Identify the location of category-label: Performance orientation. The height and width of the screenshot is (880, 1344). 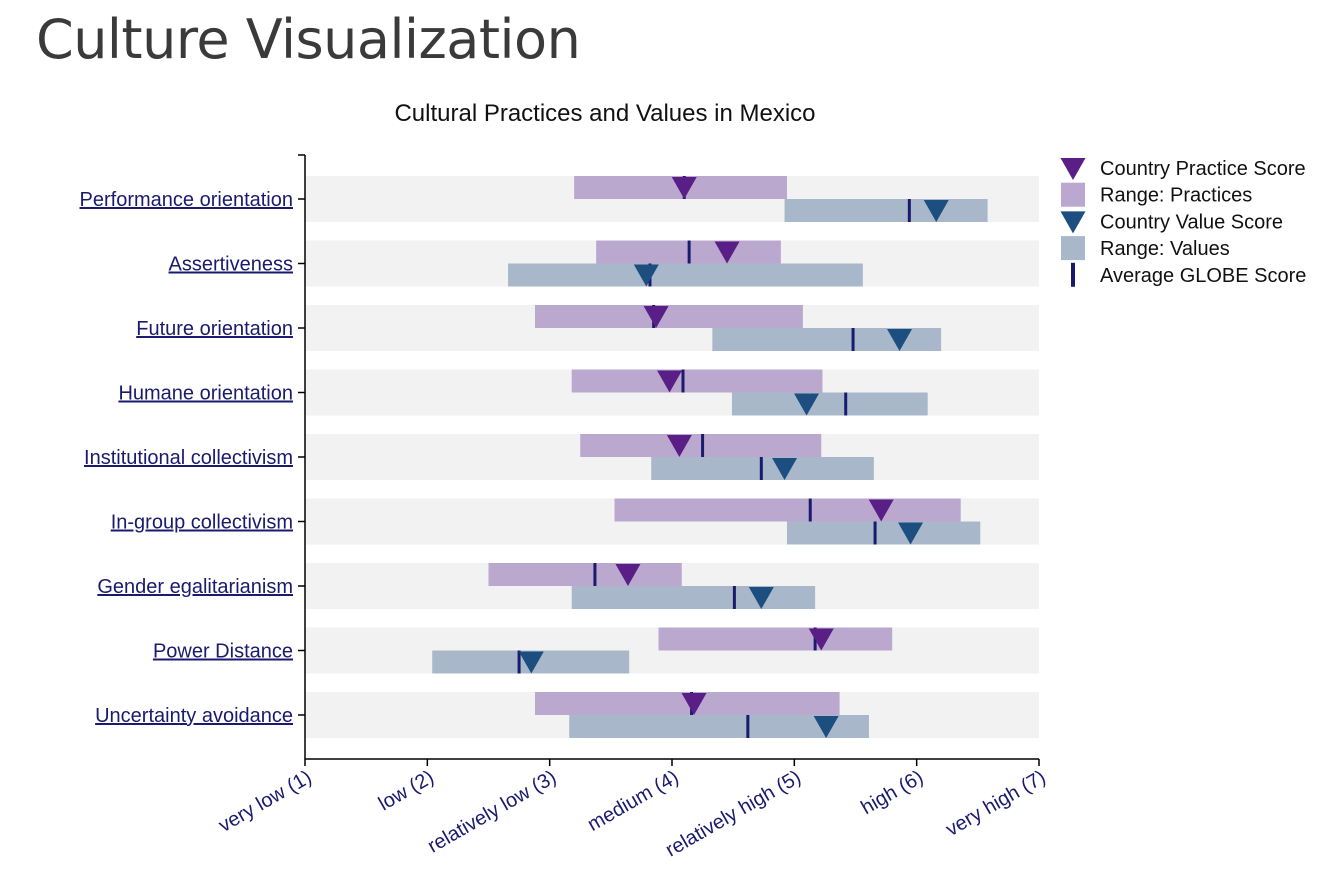
(186, 200).